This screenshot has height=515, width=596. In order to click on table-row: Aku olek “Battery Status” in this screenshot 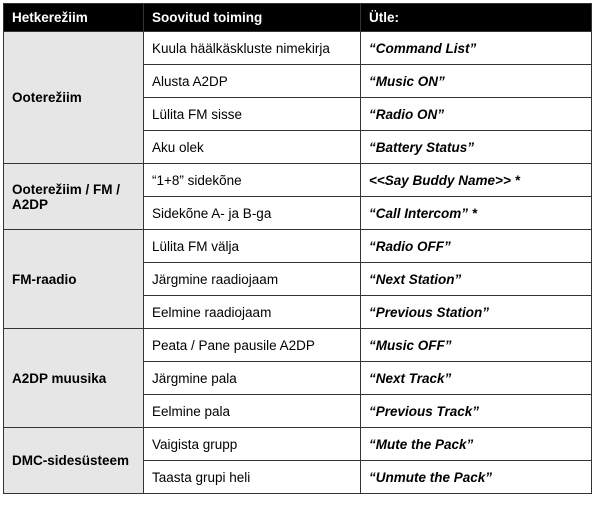, I will do `click(298, 147)`.